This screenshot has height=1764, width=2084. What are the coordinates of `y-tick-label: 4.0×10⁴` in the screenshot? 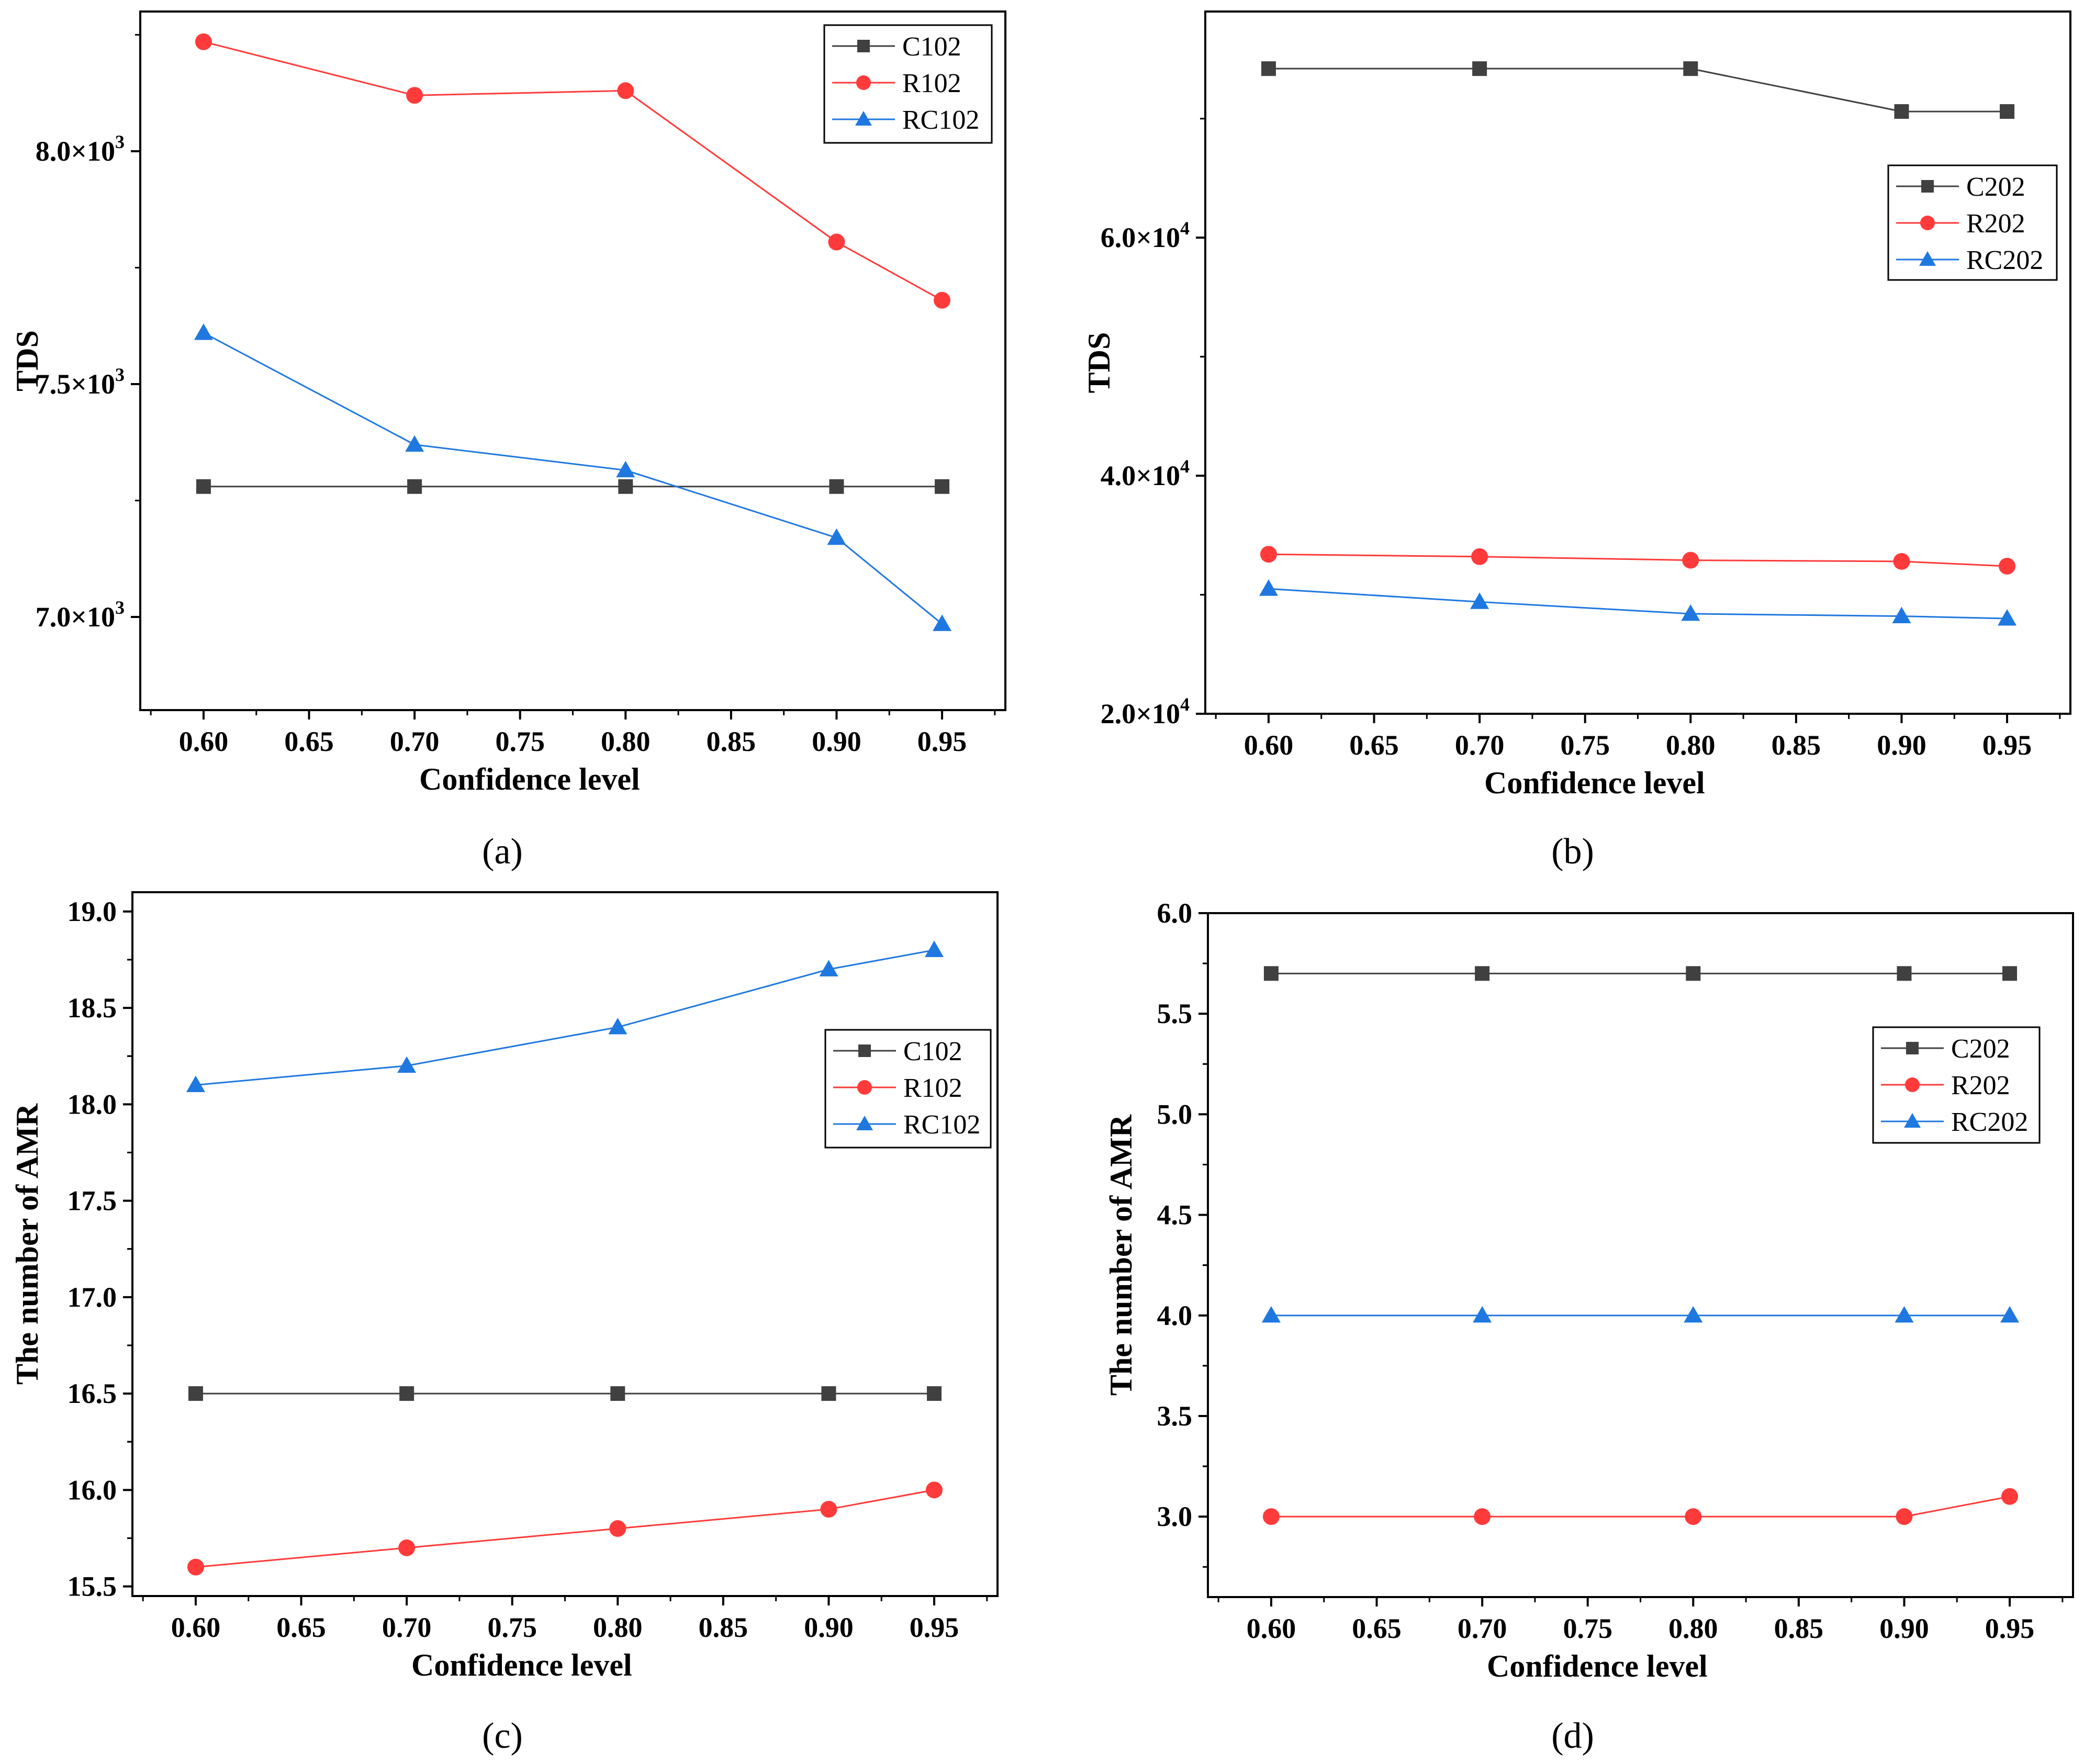 It's located at (1146, 473).